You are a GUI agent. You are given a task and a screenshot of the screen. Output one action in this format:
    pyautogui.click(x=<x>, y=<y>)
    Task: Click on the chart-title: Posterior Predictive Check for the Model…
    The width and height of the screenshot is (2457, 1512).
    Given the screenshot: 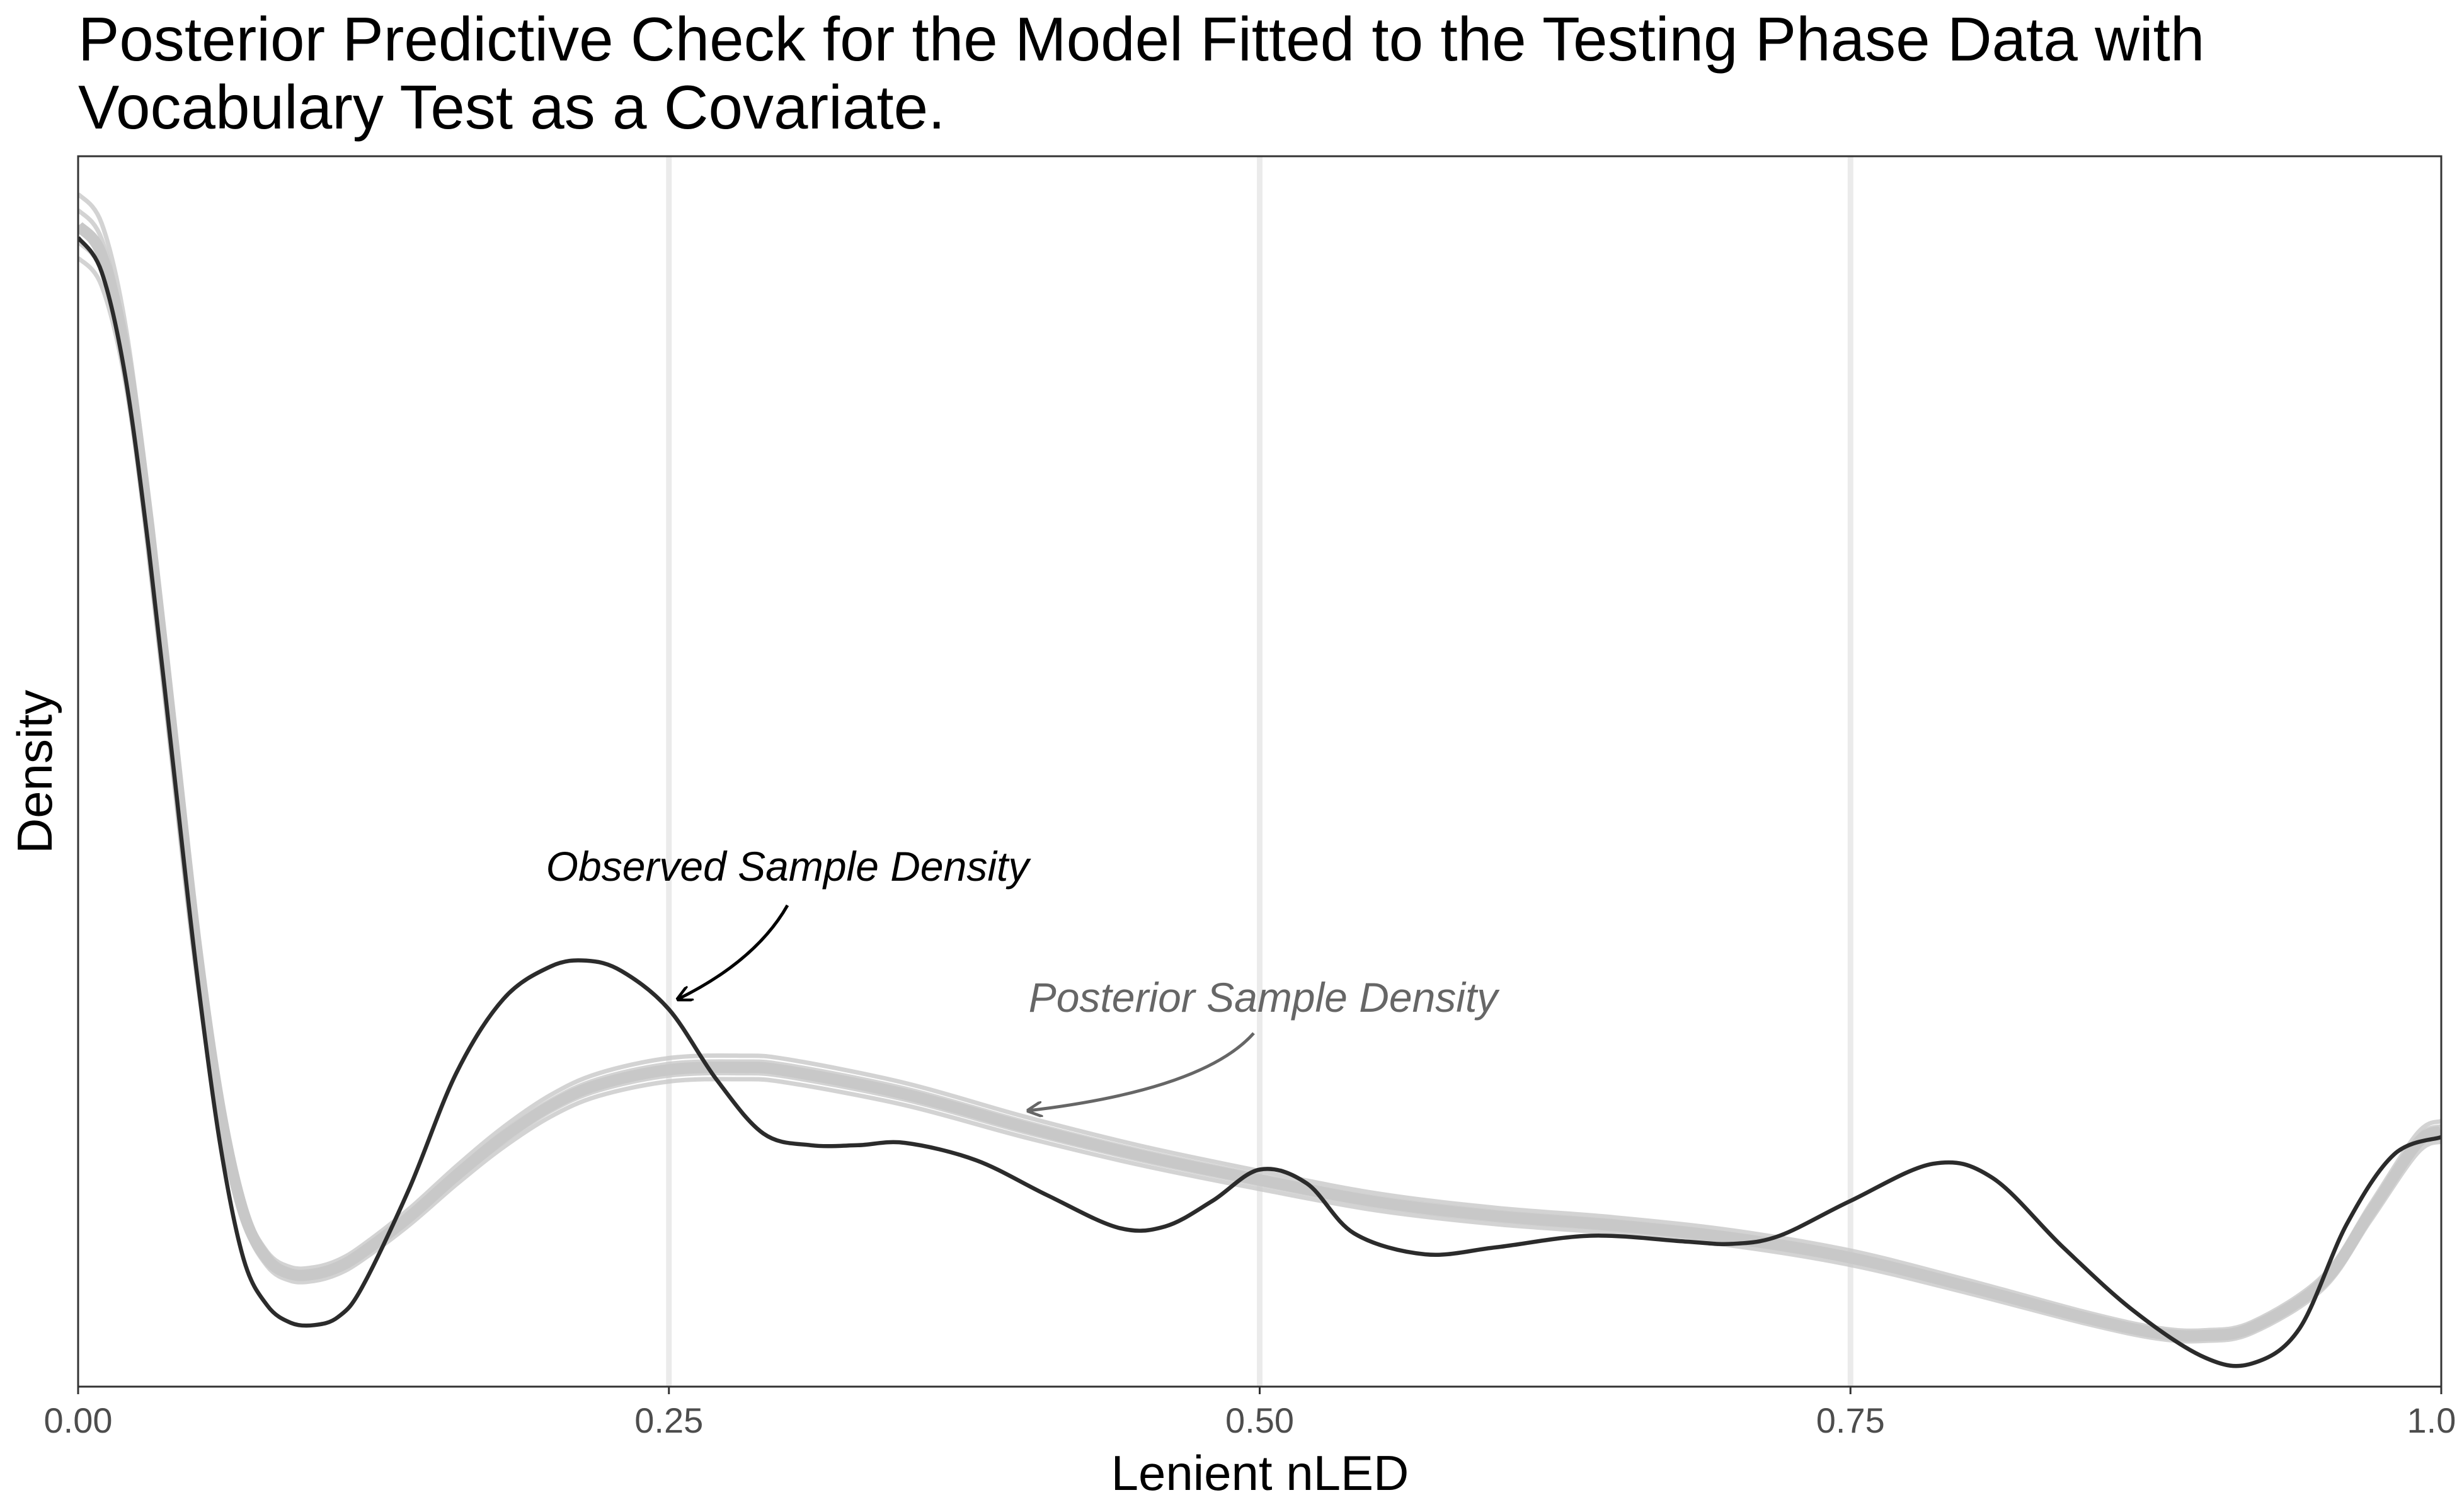 What is the action you would take?
    pyautogui.click(x=1141, y=73)
    